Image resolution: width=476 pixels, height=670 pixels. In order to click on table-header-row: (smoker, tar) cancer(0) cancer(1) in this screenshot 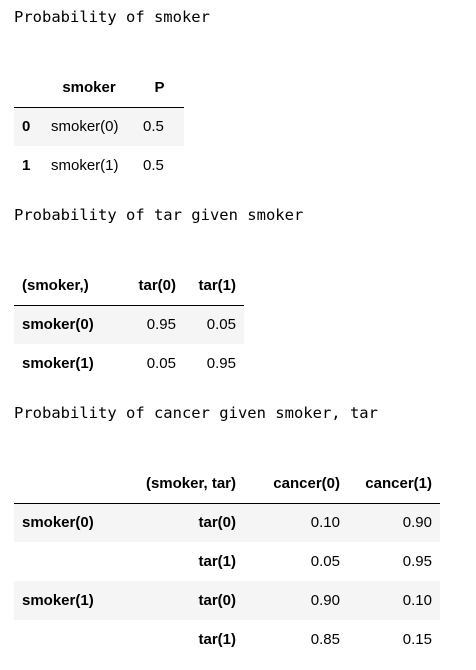, I will do `click(227, 484)`.